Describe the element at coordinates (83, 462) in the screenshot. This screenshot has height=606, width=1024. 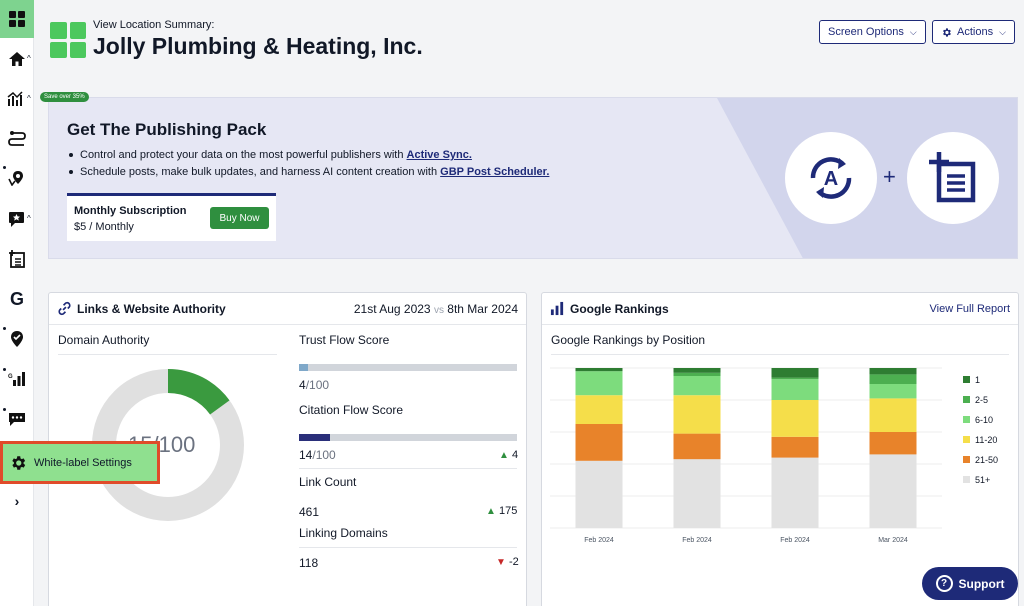
I see `white-label-settings-label: White-label Settings` at that location.